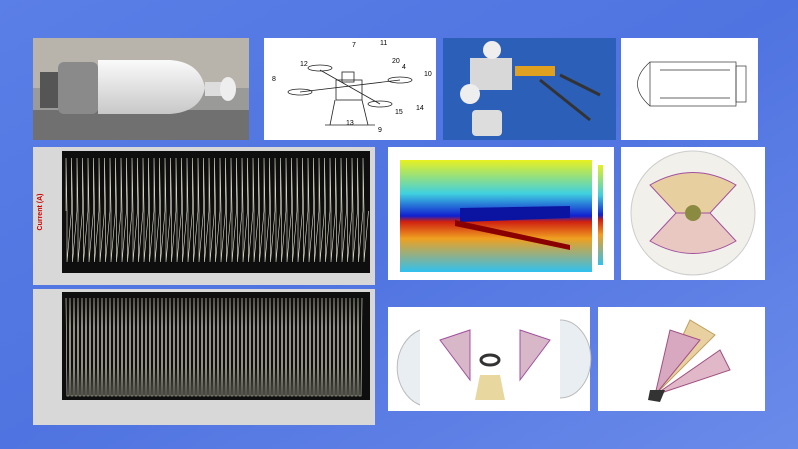 This screenshot has width=798, height=449. Describe the element at coordinates (693, 213) in the screenshot. I see `sphere-render` at that location.